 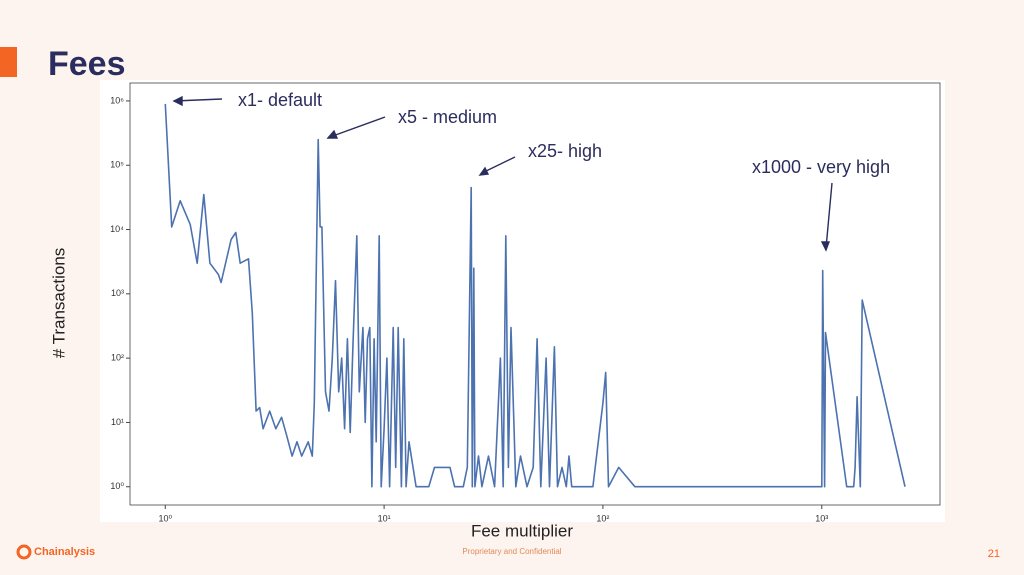 What do you see at coordinates (117, 165) in the screenshot?
I see `y-tick-label: 10⁵` at bounding box center [117, 165].